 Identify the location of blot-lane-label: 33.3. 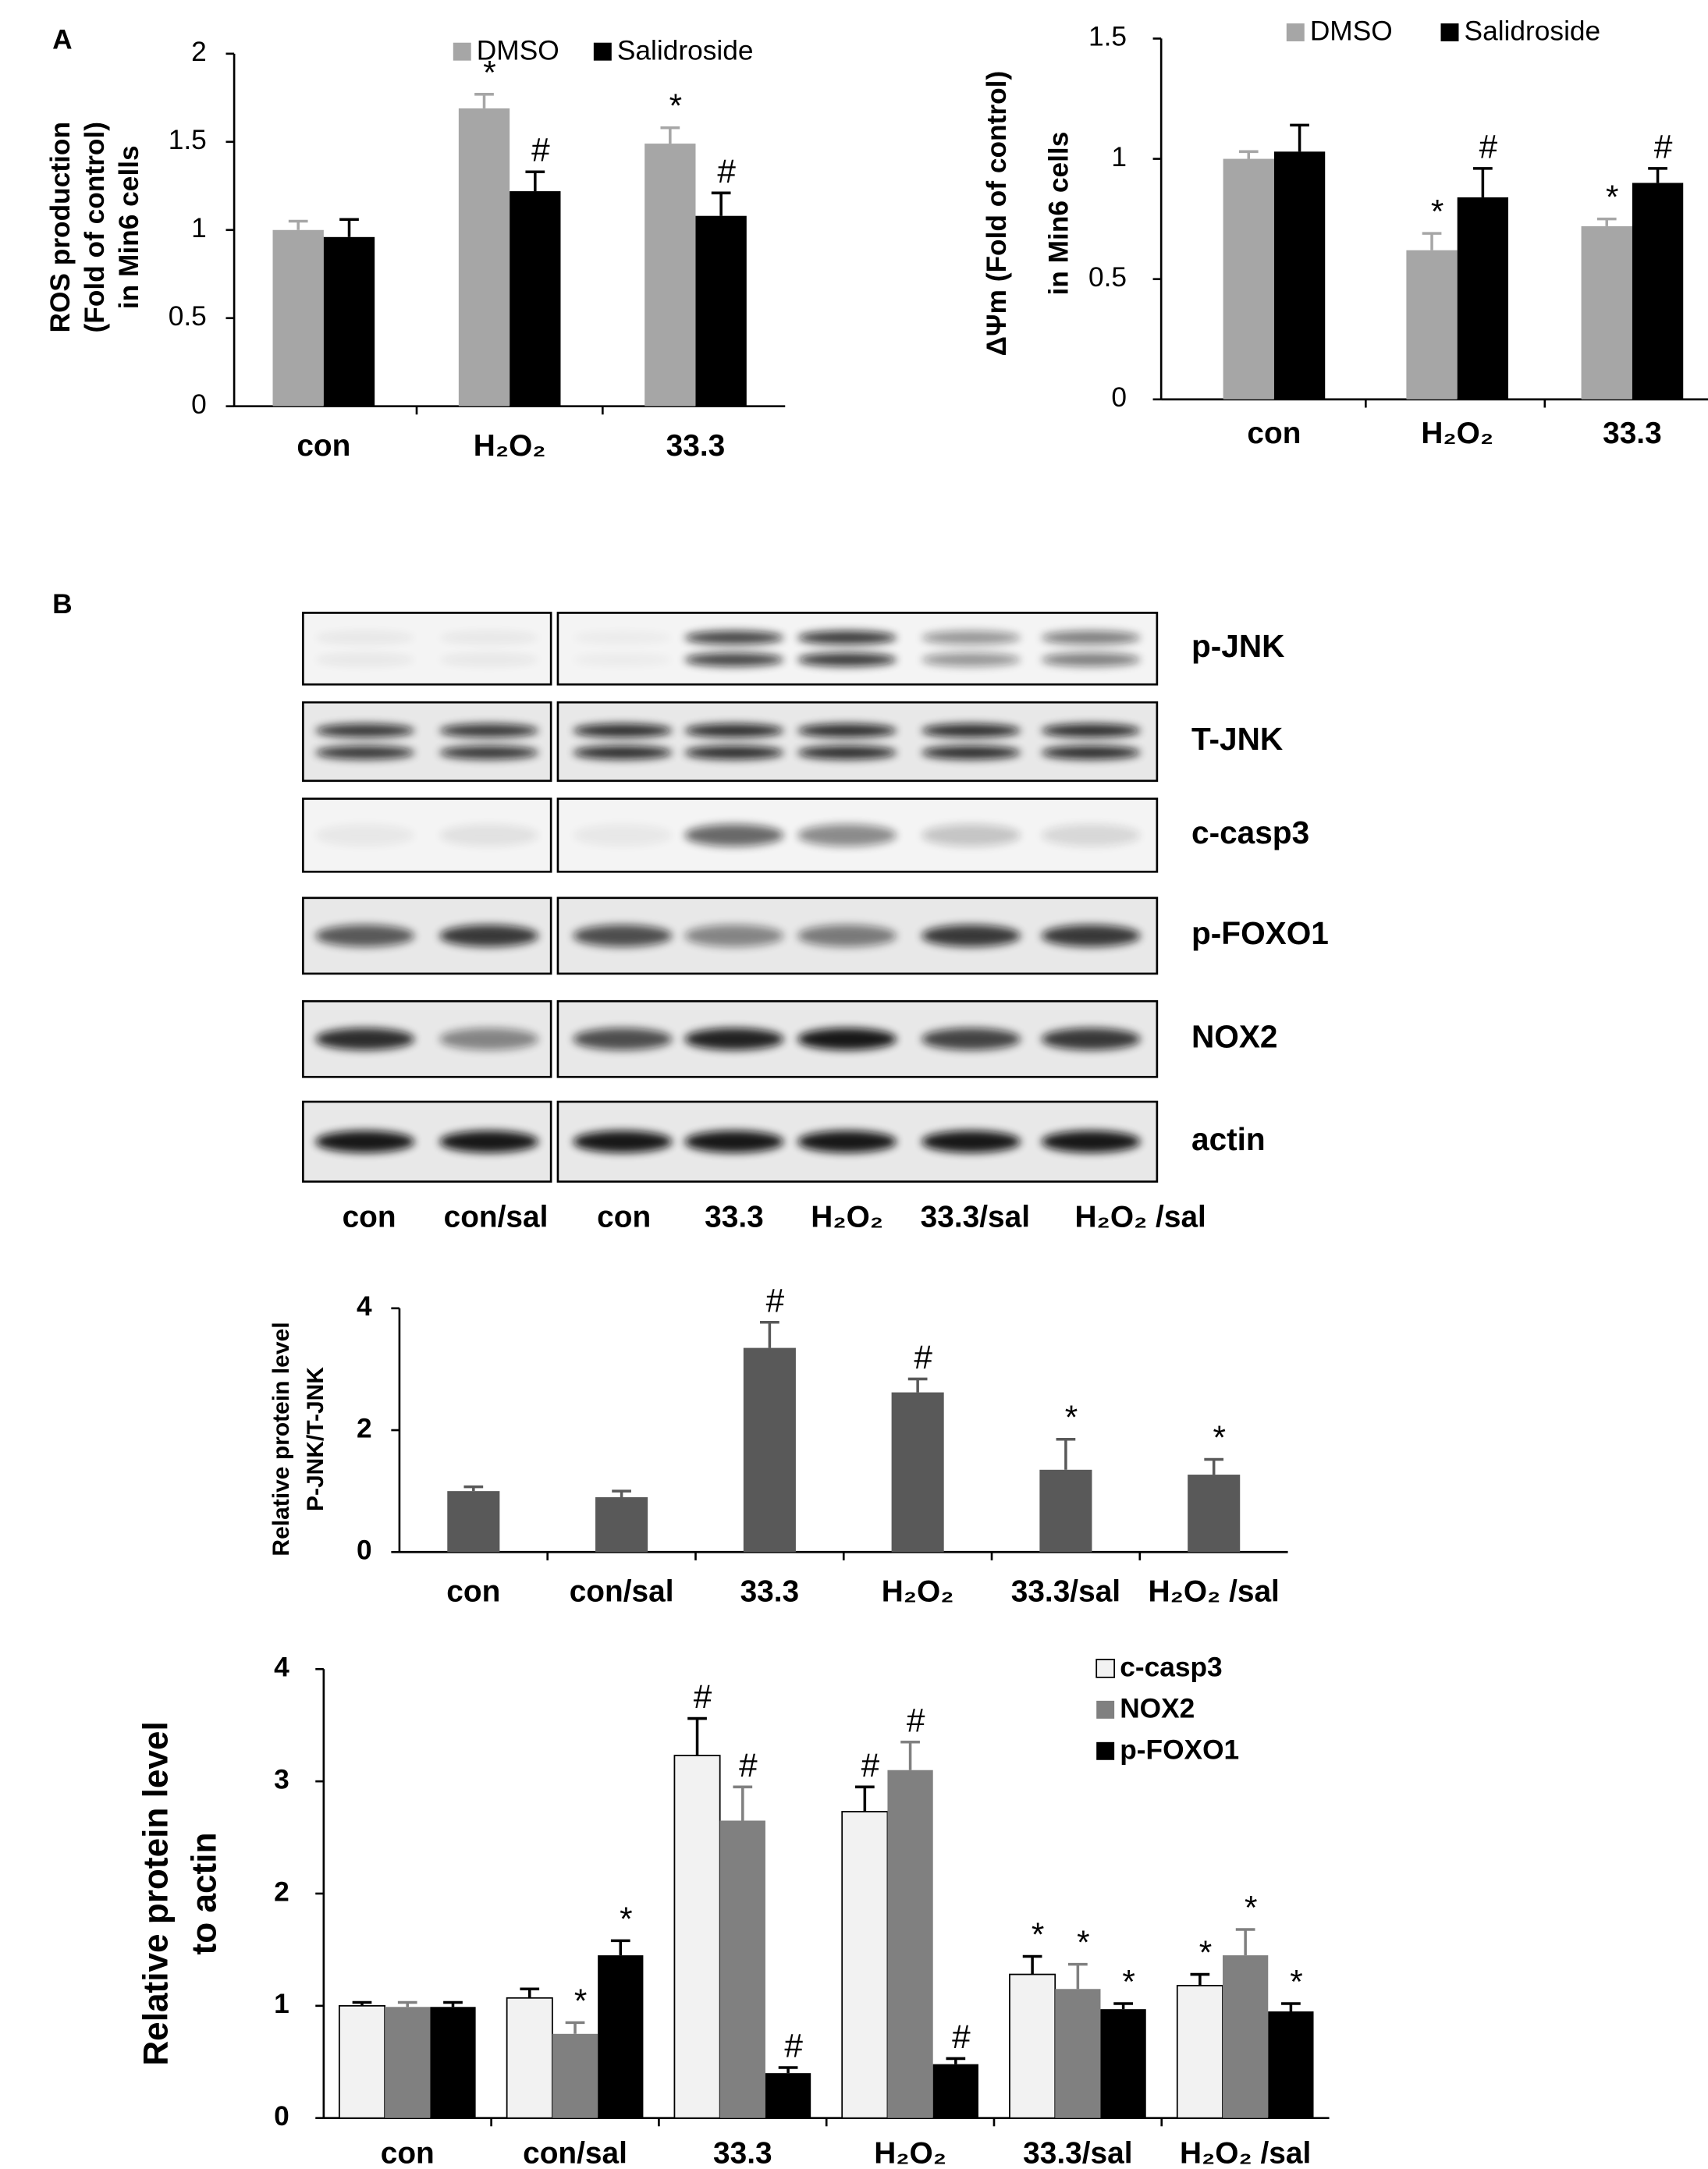
(734, 1217).